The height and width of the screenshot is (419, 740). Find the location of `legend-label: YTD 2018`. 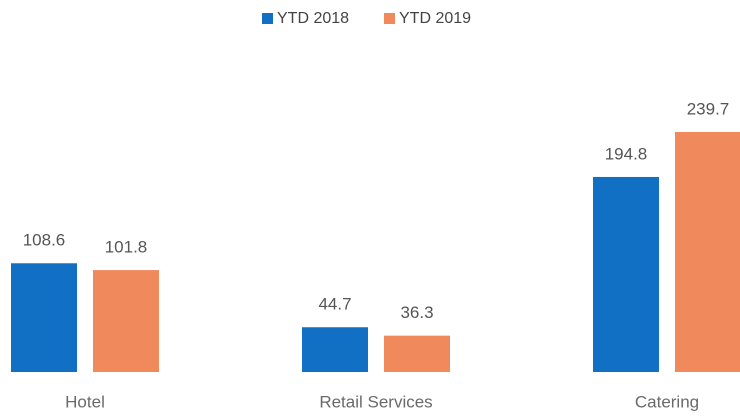

legend-label: YTD 2018 is located at coordinates (313, 18).